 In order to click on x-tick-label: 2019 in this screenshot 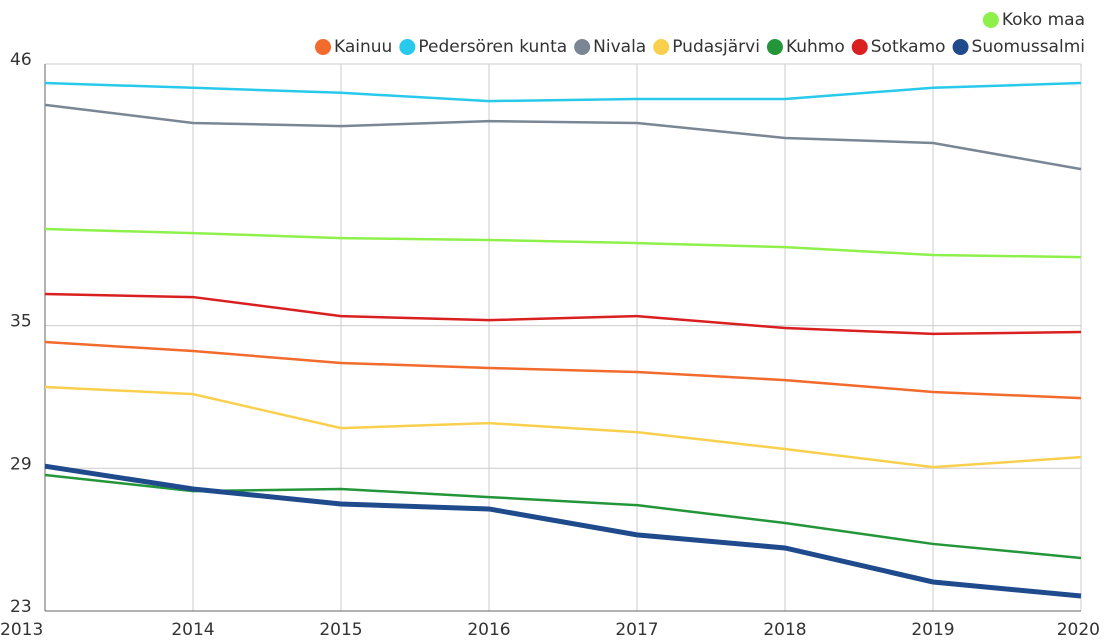, I will do `click(932, 630)`.